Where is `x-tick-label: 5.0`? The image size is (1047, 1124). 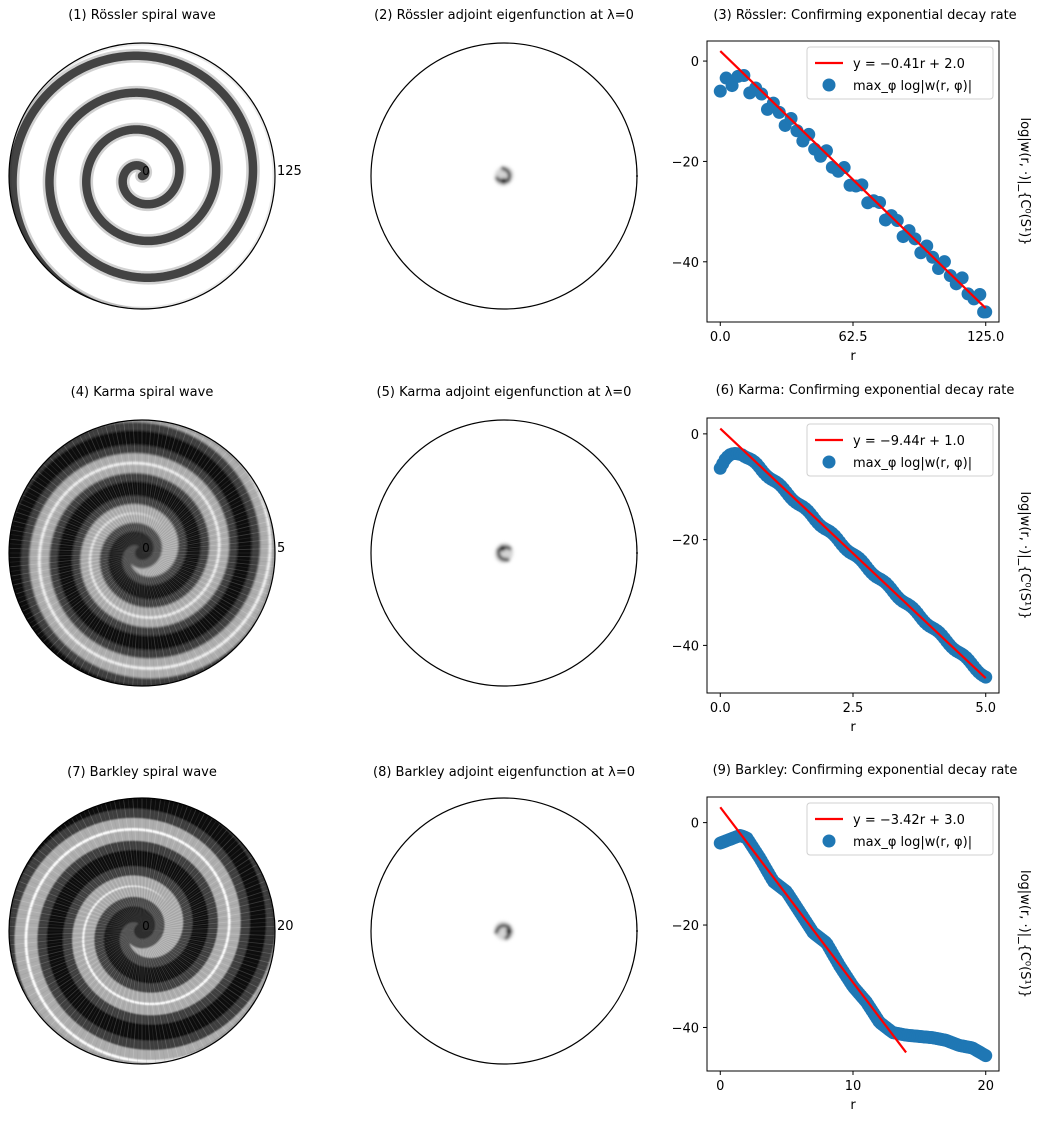 x-tick-label: 5.0 is located at coordinates (985, 708).